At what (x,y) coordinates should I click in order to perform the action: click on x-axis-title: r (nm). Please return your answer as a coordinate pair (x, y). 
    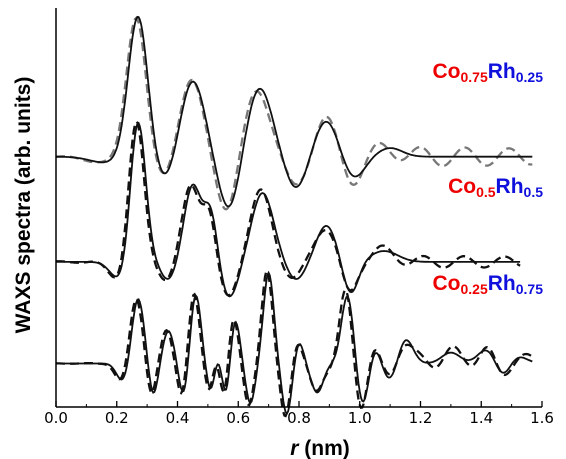
    Looking at the image, I should click on (320, 448).